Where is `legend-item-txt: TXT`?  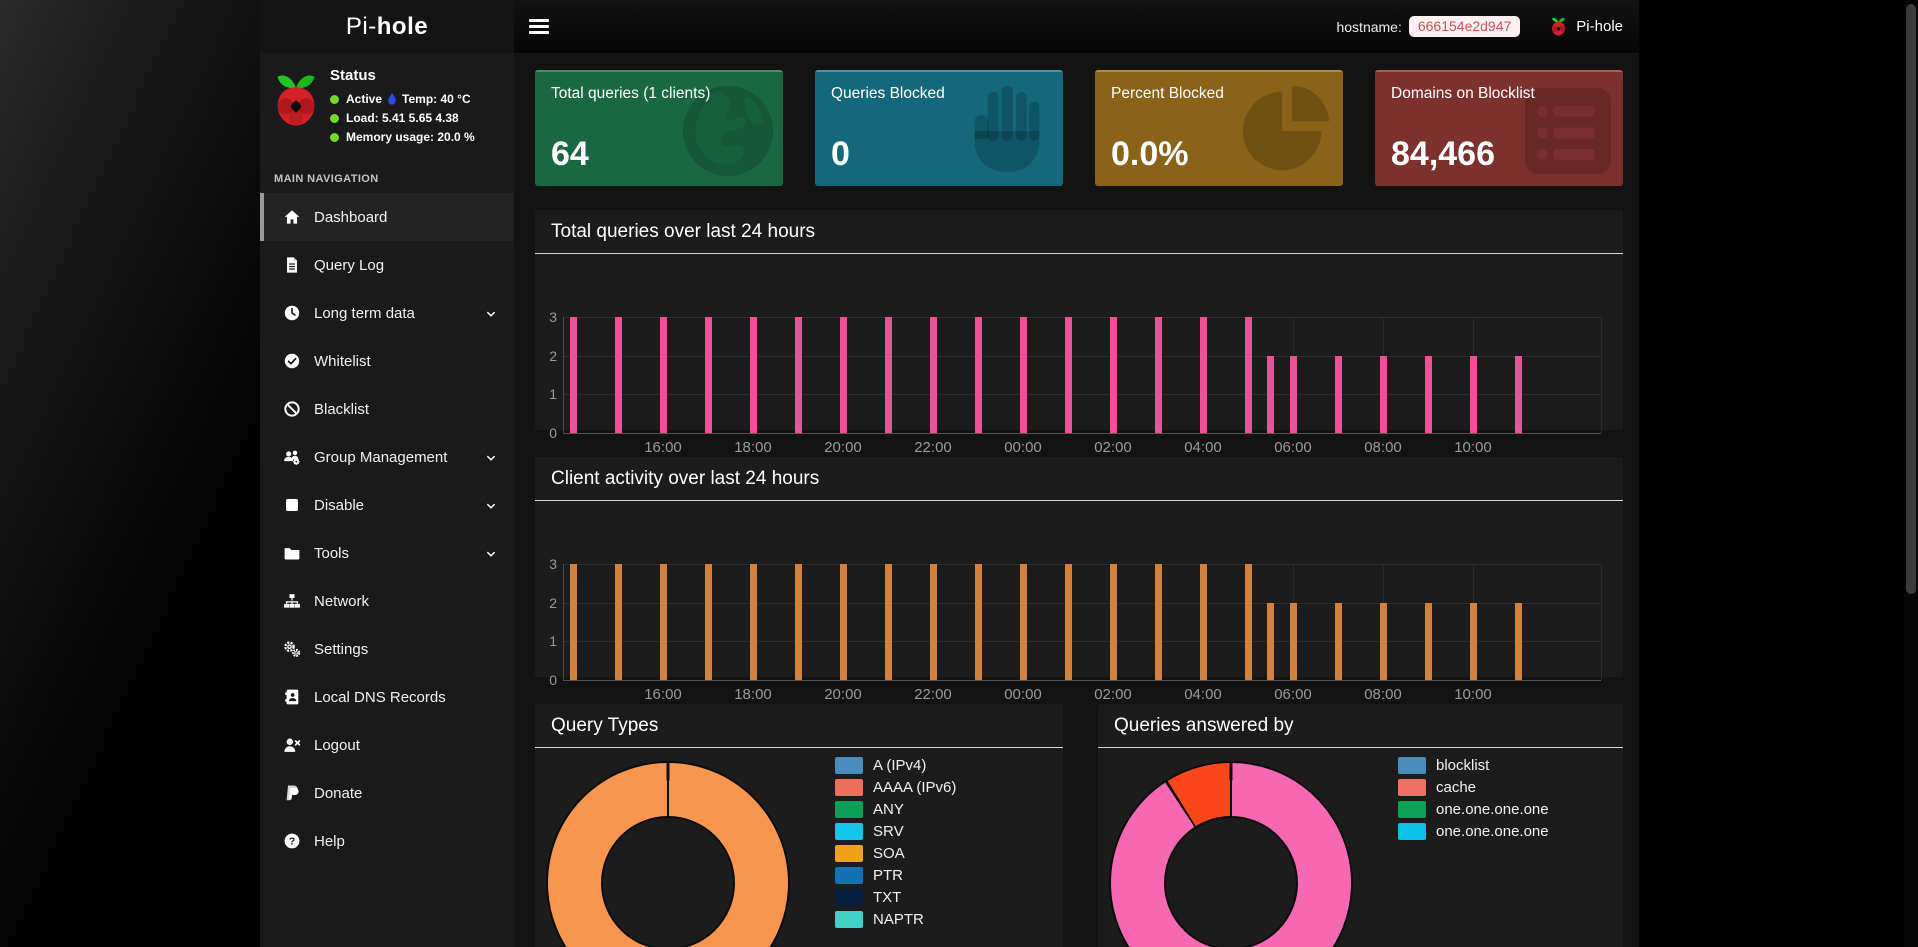
legend-item-txt: TXT is located at coordinates (895, 897).